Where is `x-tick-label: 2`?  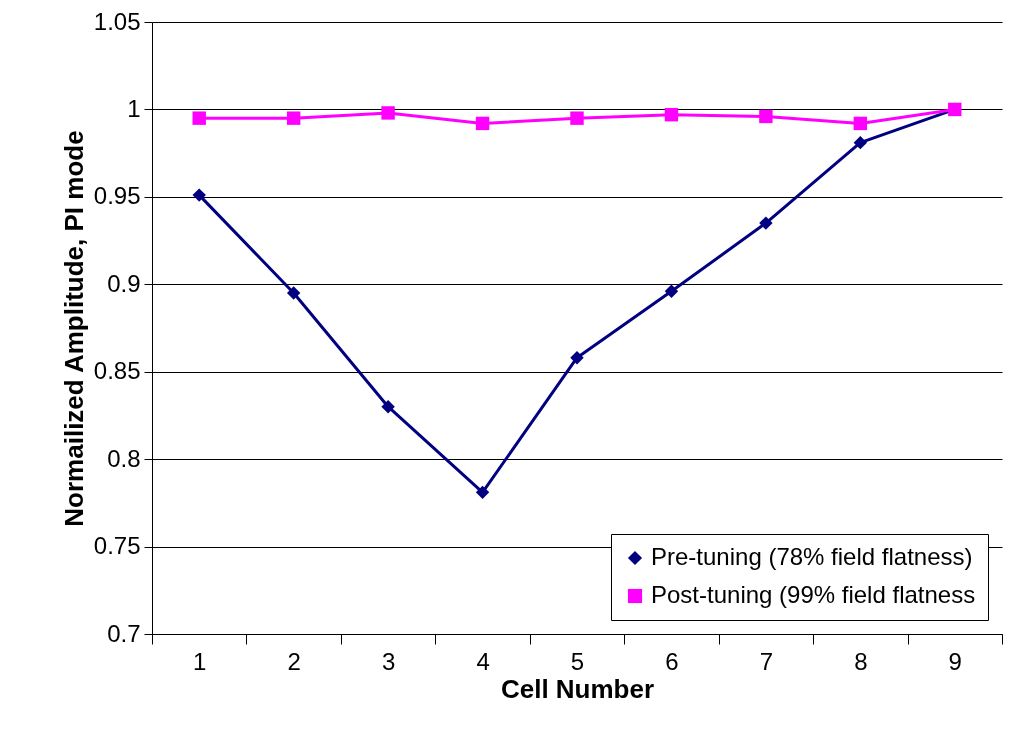
x-tick-label: 2 is located at coordinates (294, 661).